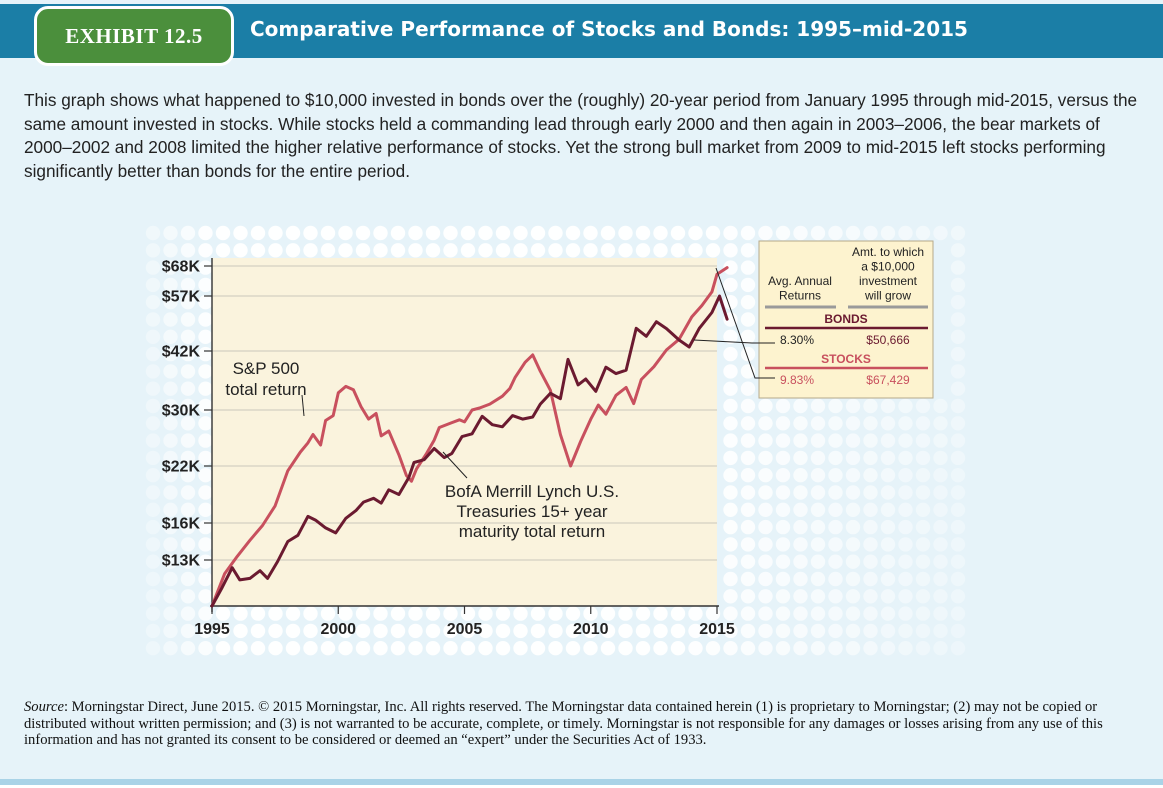 Image resolution: width=1163 pixels, height=788 pixels. Describe the element at coordinates (797, 340) in the screenshot. I see `table-avg-return: 8.30%` at that location.